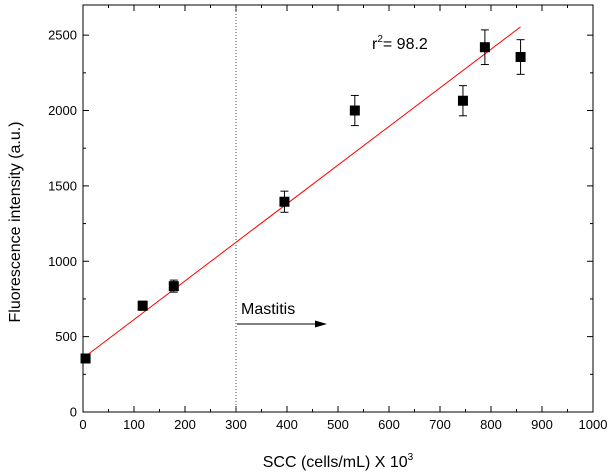 This screenshot has height=475, width=610. Describe the element at coordinates (62, 35) in the screenshot. I see `y-tick-label: 2500` at that location.